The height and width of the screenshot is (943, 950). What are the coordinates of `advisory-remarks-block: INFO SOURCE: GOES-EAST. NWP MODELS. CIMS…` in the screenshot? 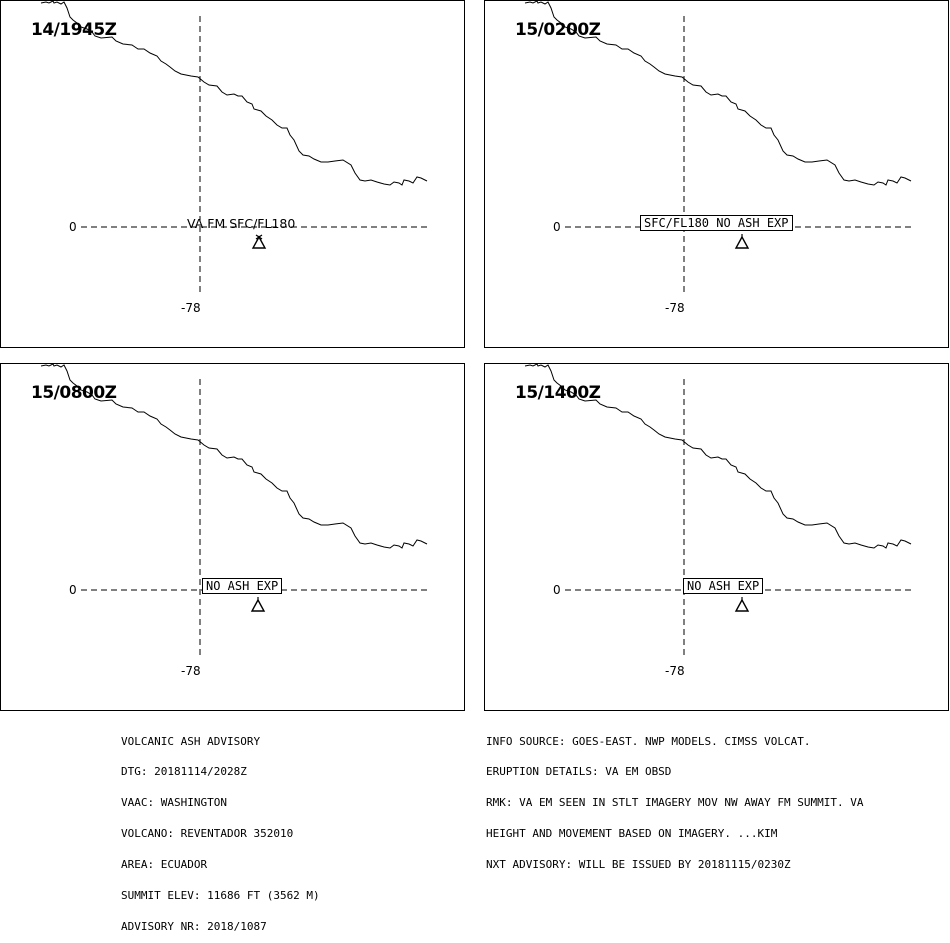 It's located at (675, 798).